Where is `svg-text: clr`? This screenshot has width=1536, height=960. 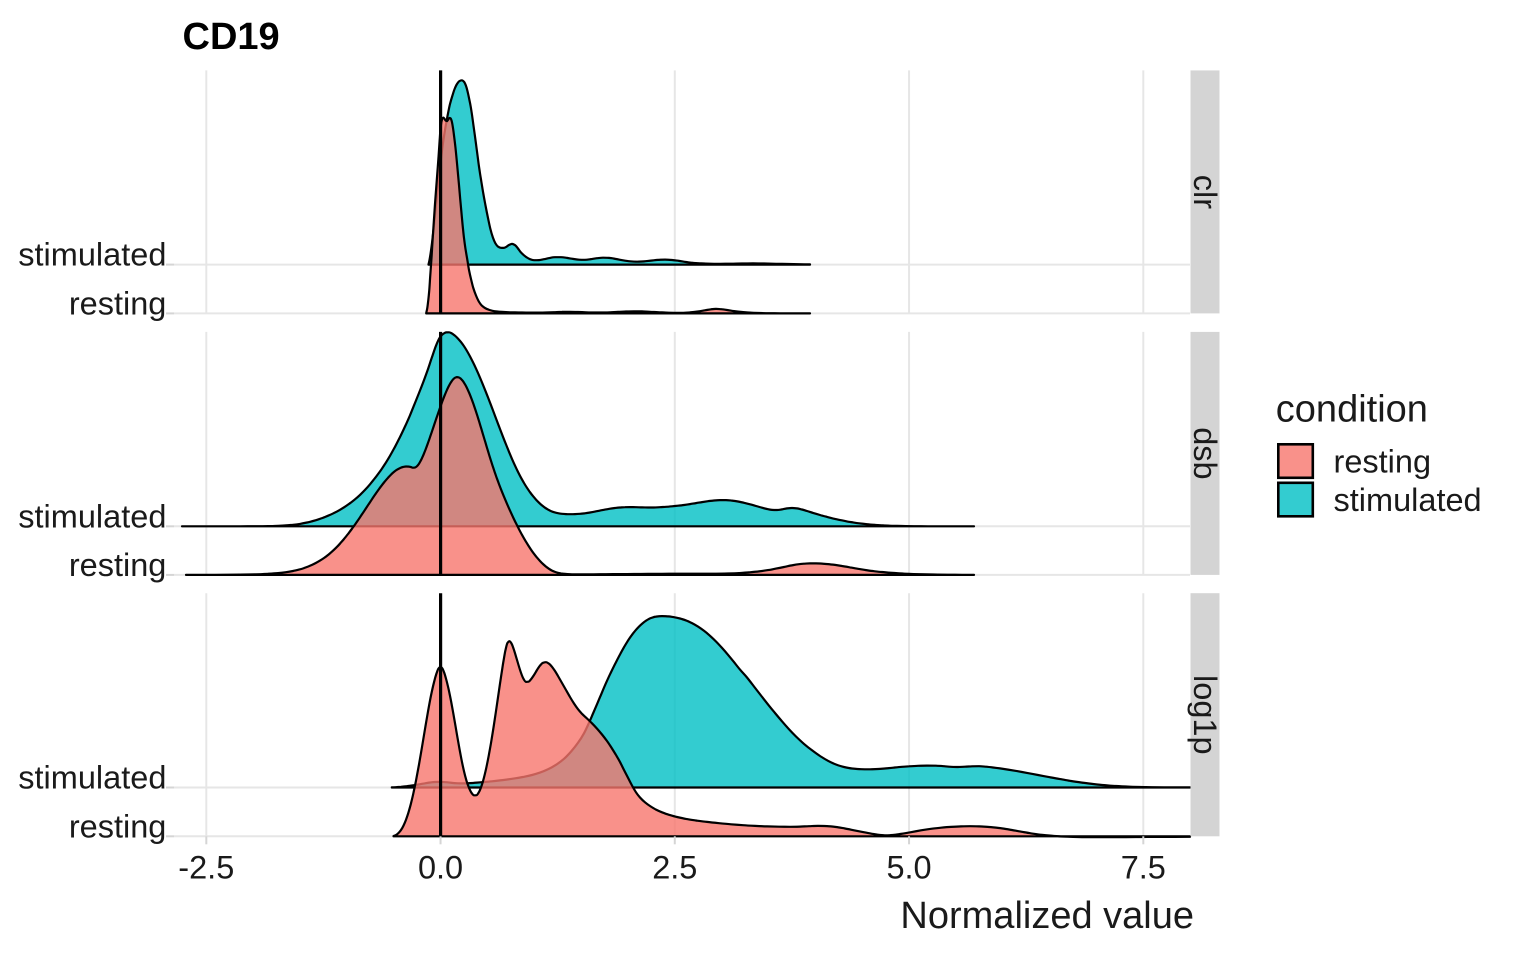
svg-text: clr is located at coordinates (1205, 192).